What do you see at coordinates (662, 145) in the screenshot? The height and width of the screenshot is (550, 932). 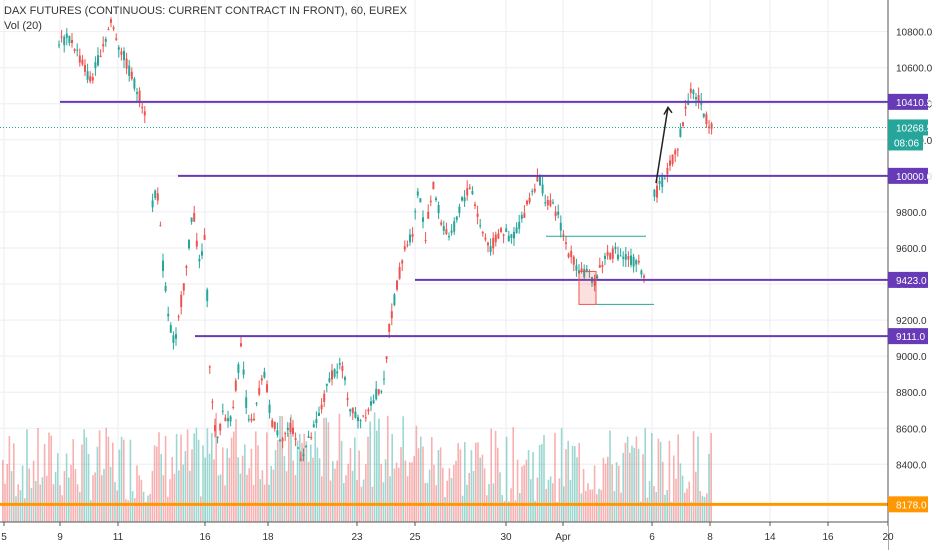 I see `arrow-line` at bounding box center [662, 145].